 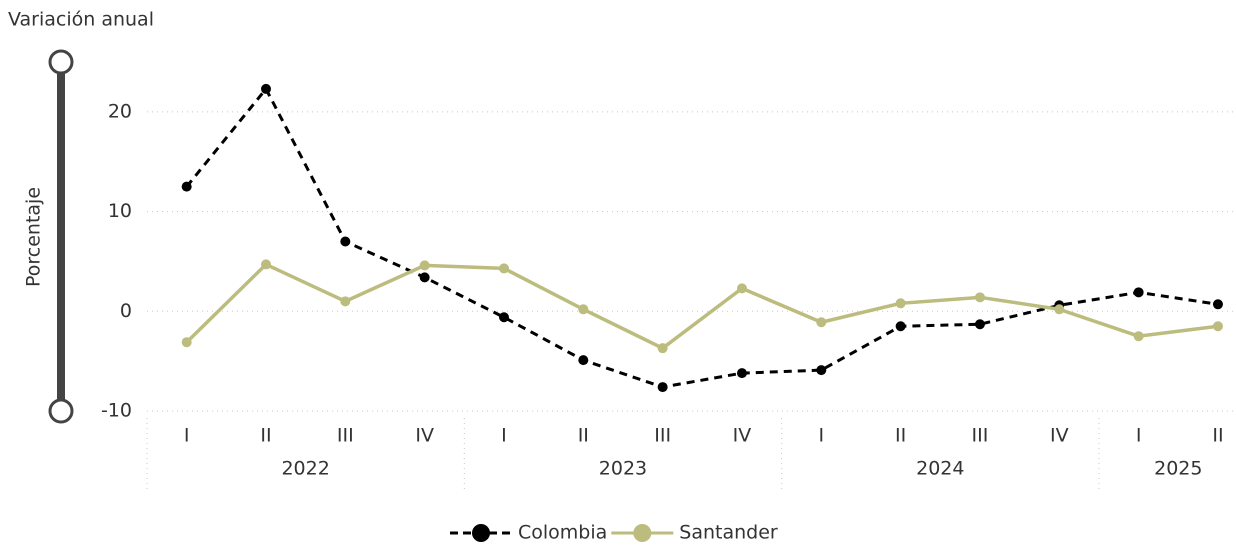 What do you see at coordinates (116, 411) in the screenshot?
I see `y-tick-label: -10` at bounding box center [116, 411].